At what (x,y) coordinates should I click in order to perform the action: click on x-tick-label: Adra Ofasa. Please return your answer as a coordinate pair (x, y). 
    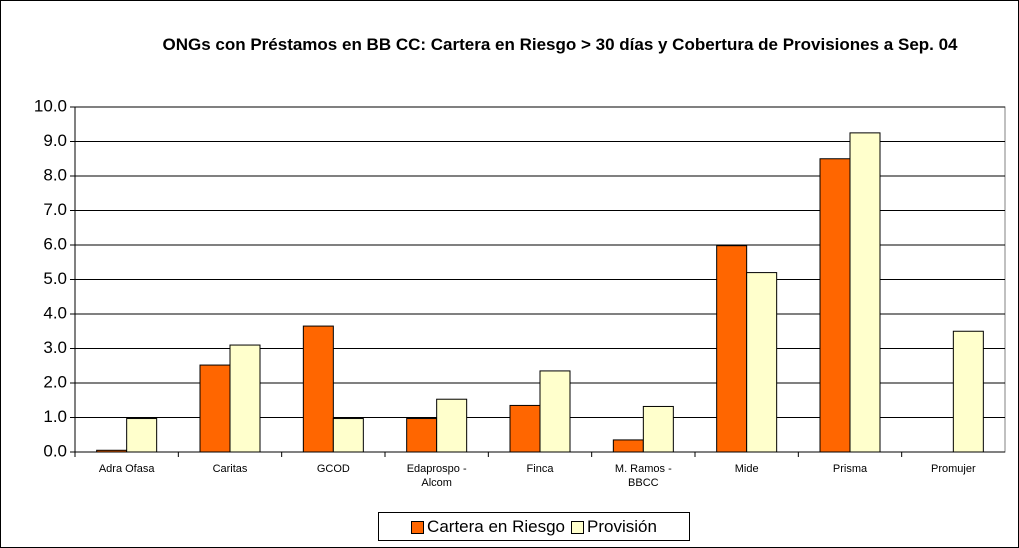
    Looking at the image, I should click on (126, 469).